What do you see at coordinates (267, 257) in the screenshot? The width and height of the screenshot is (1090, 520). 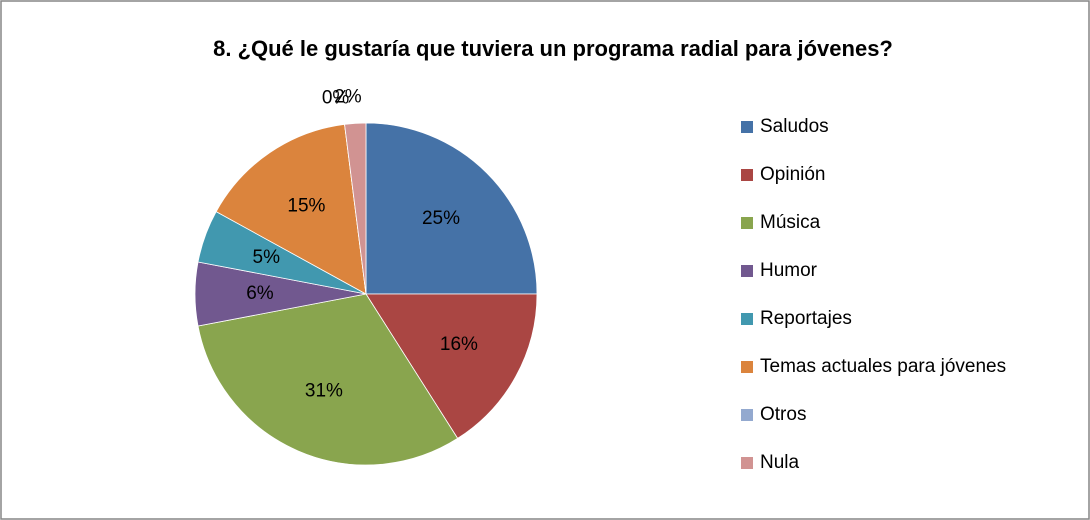 I see `data-label: 5%` at bounding box center [267, 257].